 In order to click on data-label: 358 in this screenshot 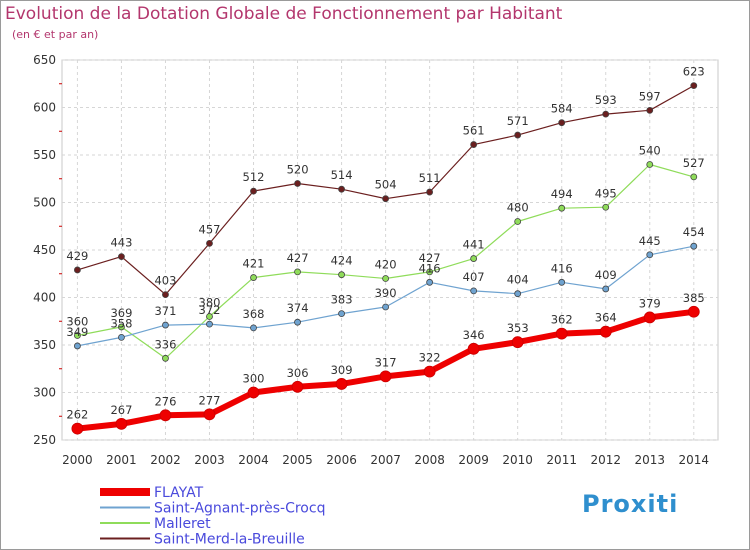, I will do `click(121, 323)`.